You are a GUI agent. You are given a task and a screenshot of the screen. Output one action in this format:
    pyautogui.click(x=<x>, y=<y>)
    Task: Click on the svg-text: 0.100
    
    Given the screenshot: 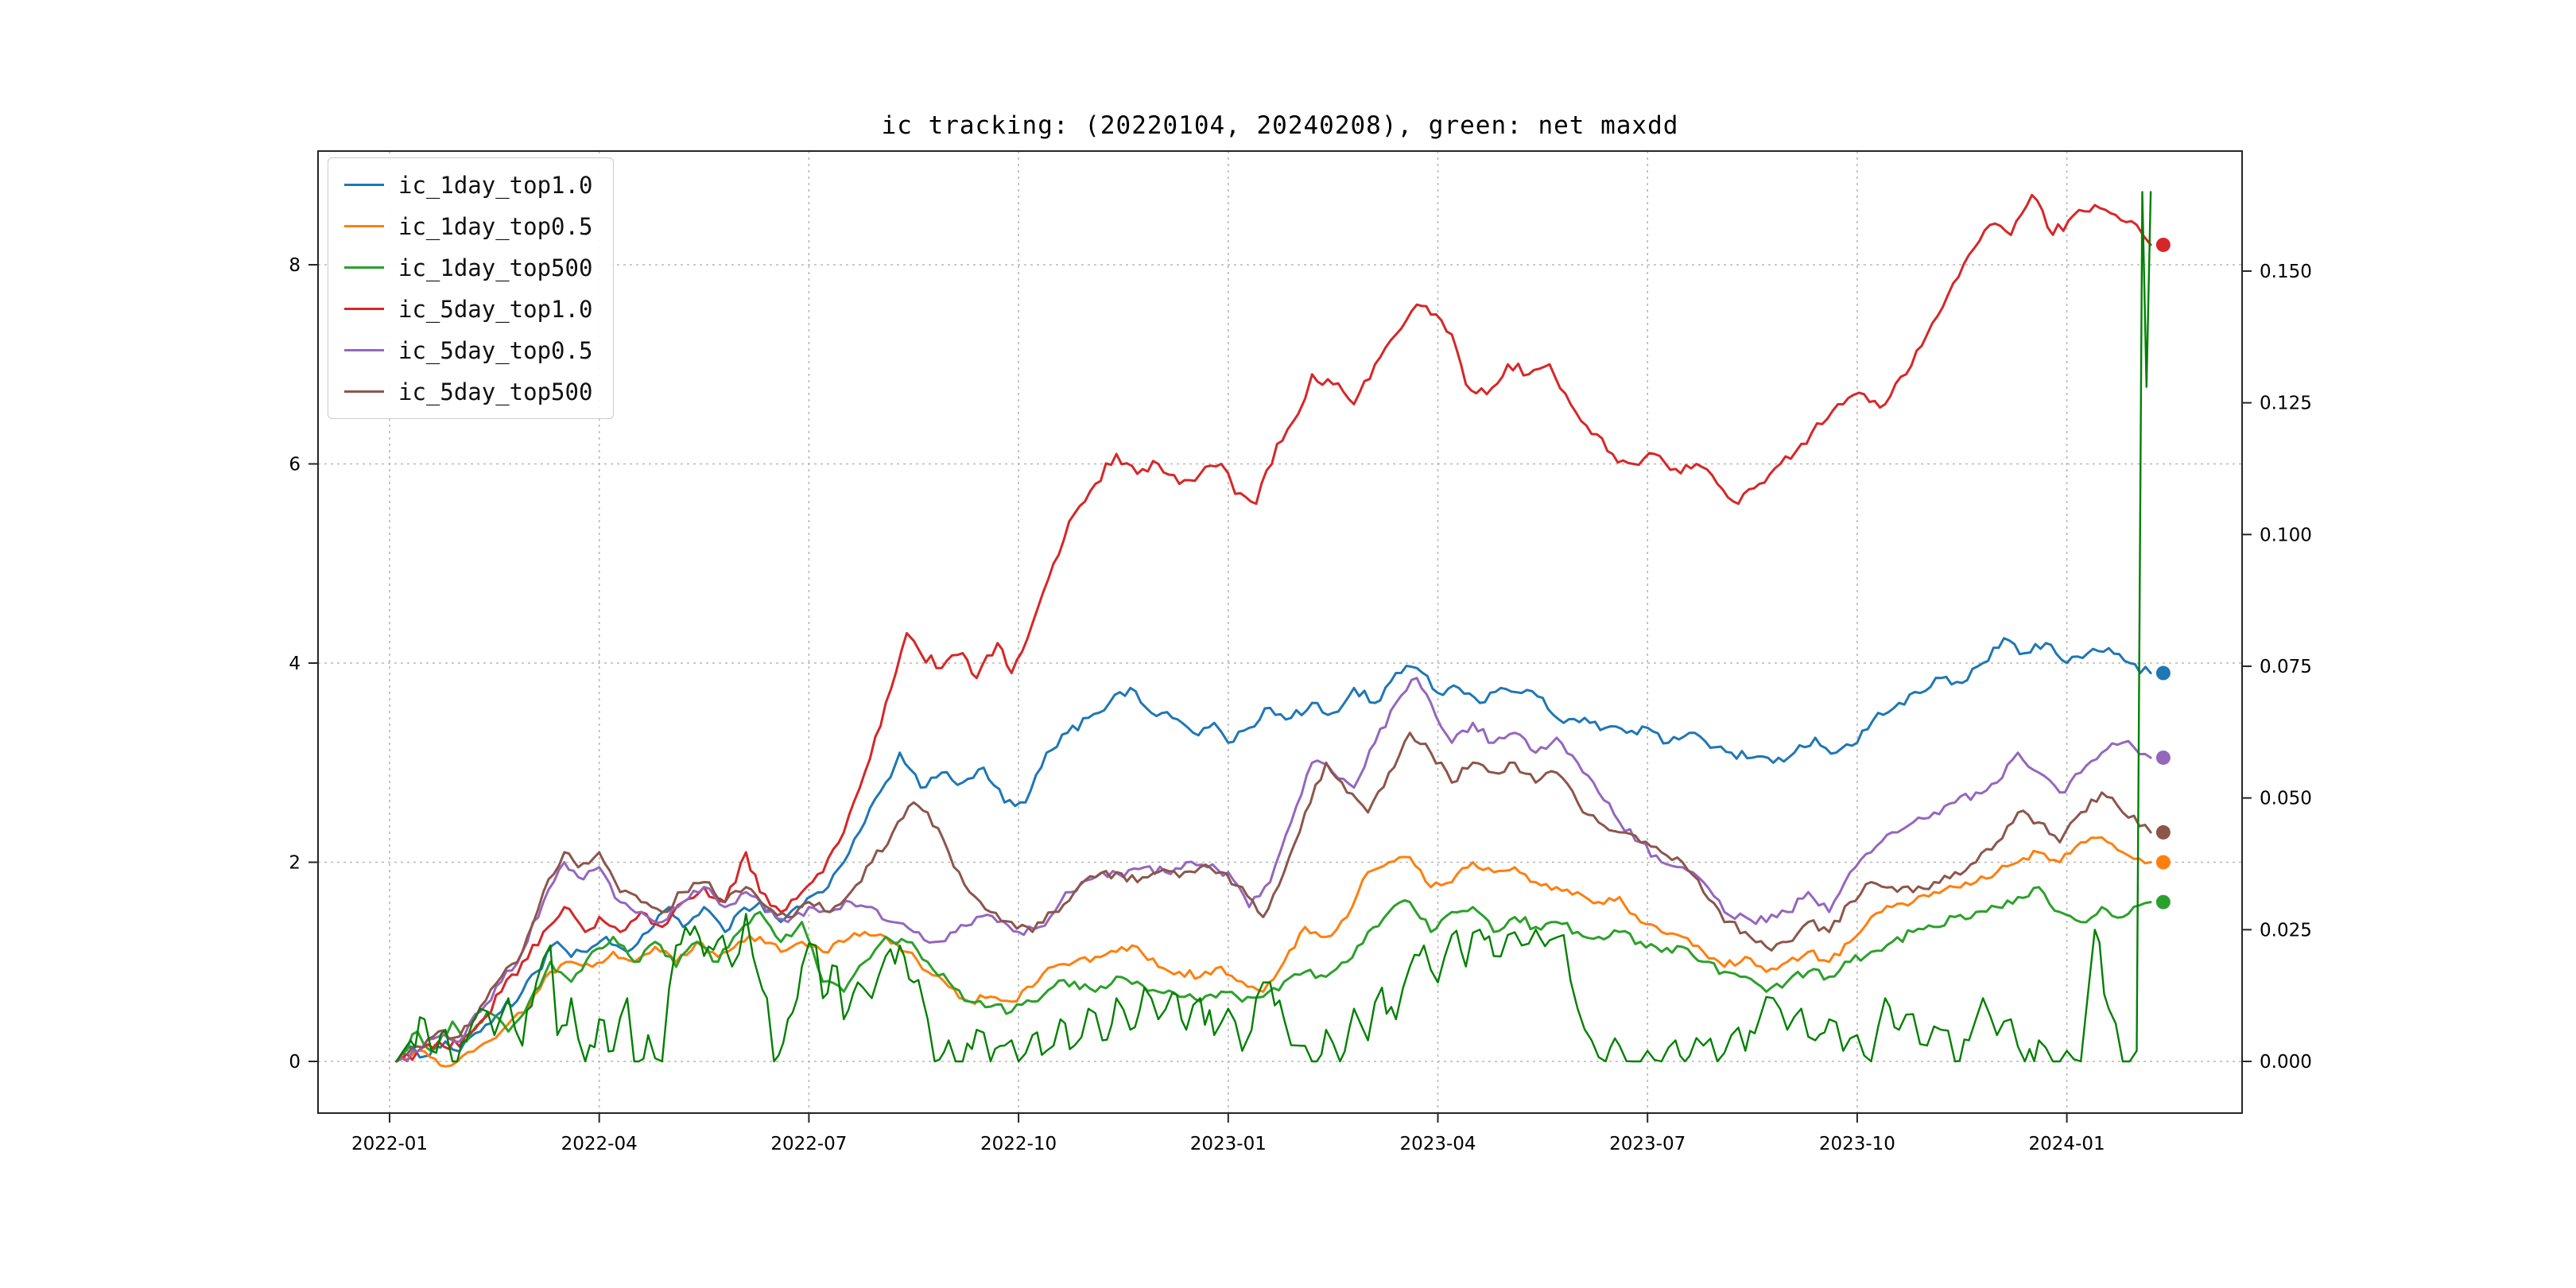 What is the action you would take?
    pyautogui.click(x=2286, y=535)
    